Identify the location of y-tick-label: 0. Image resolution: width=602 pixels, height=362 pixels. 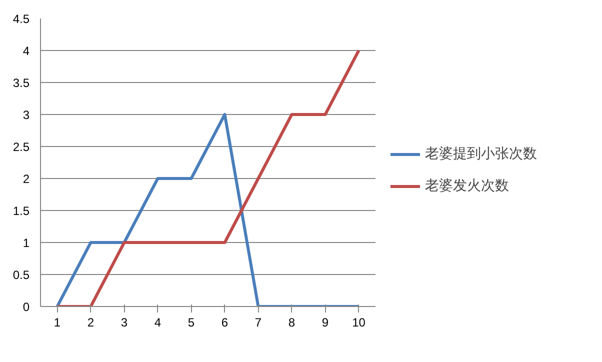
(26, 307).